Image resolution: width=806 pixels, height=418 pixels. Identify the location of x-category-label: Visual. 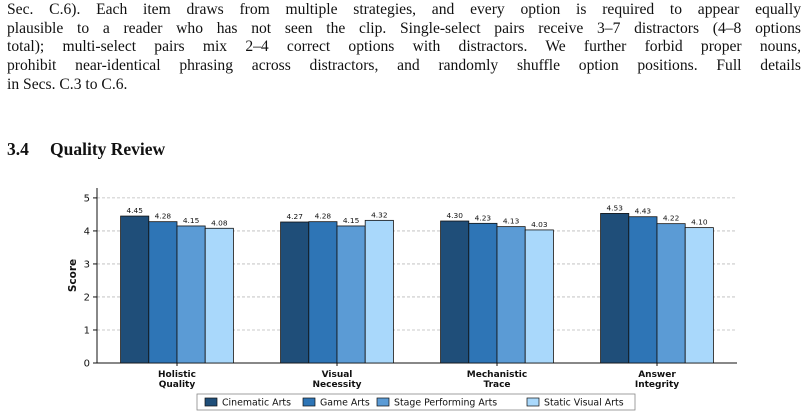
(337, 375).